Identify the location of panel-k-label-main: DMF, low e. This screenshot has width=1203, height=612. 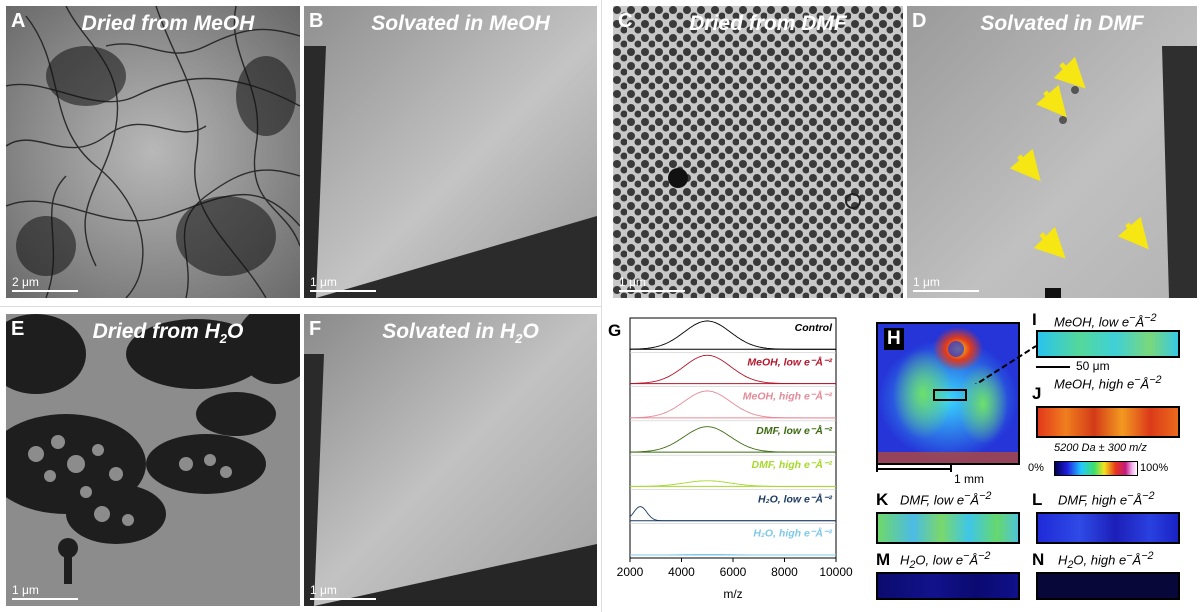
(932, 500).